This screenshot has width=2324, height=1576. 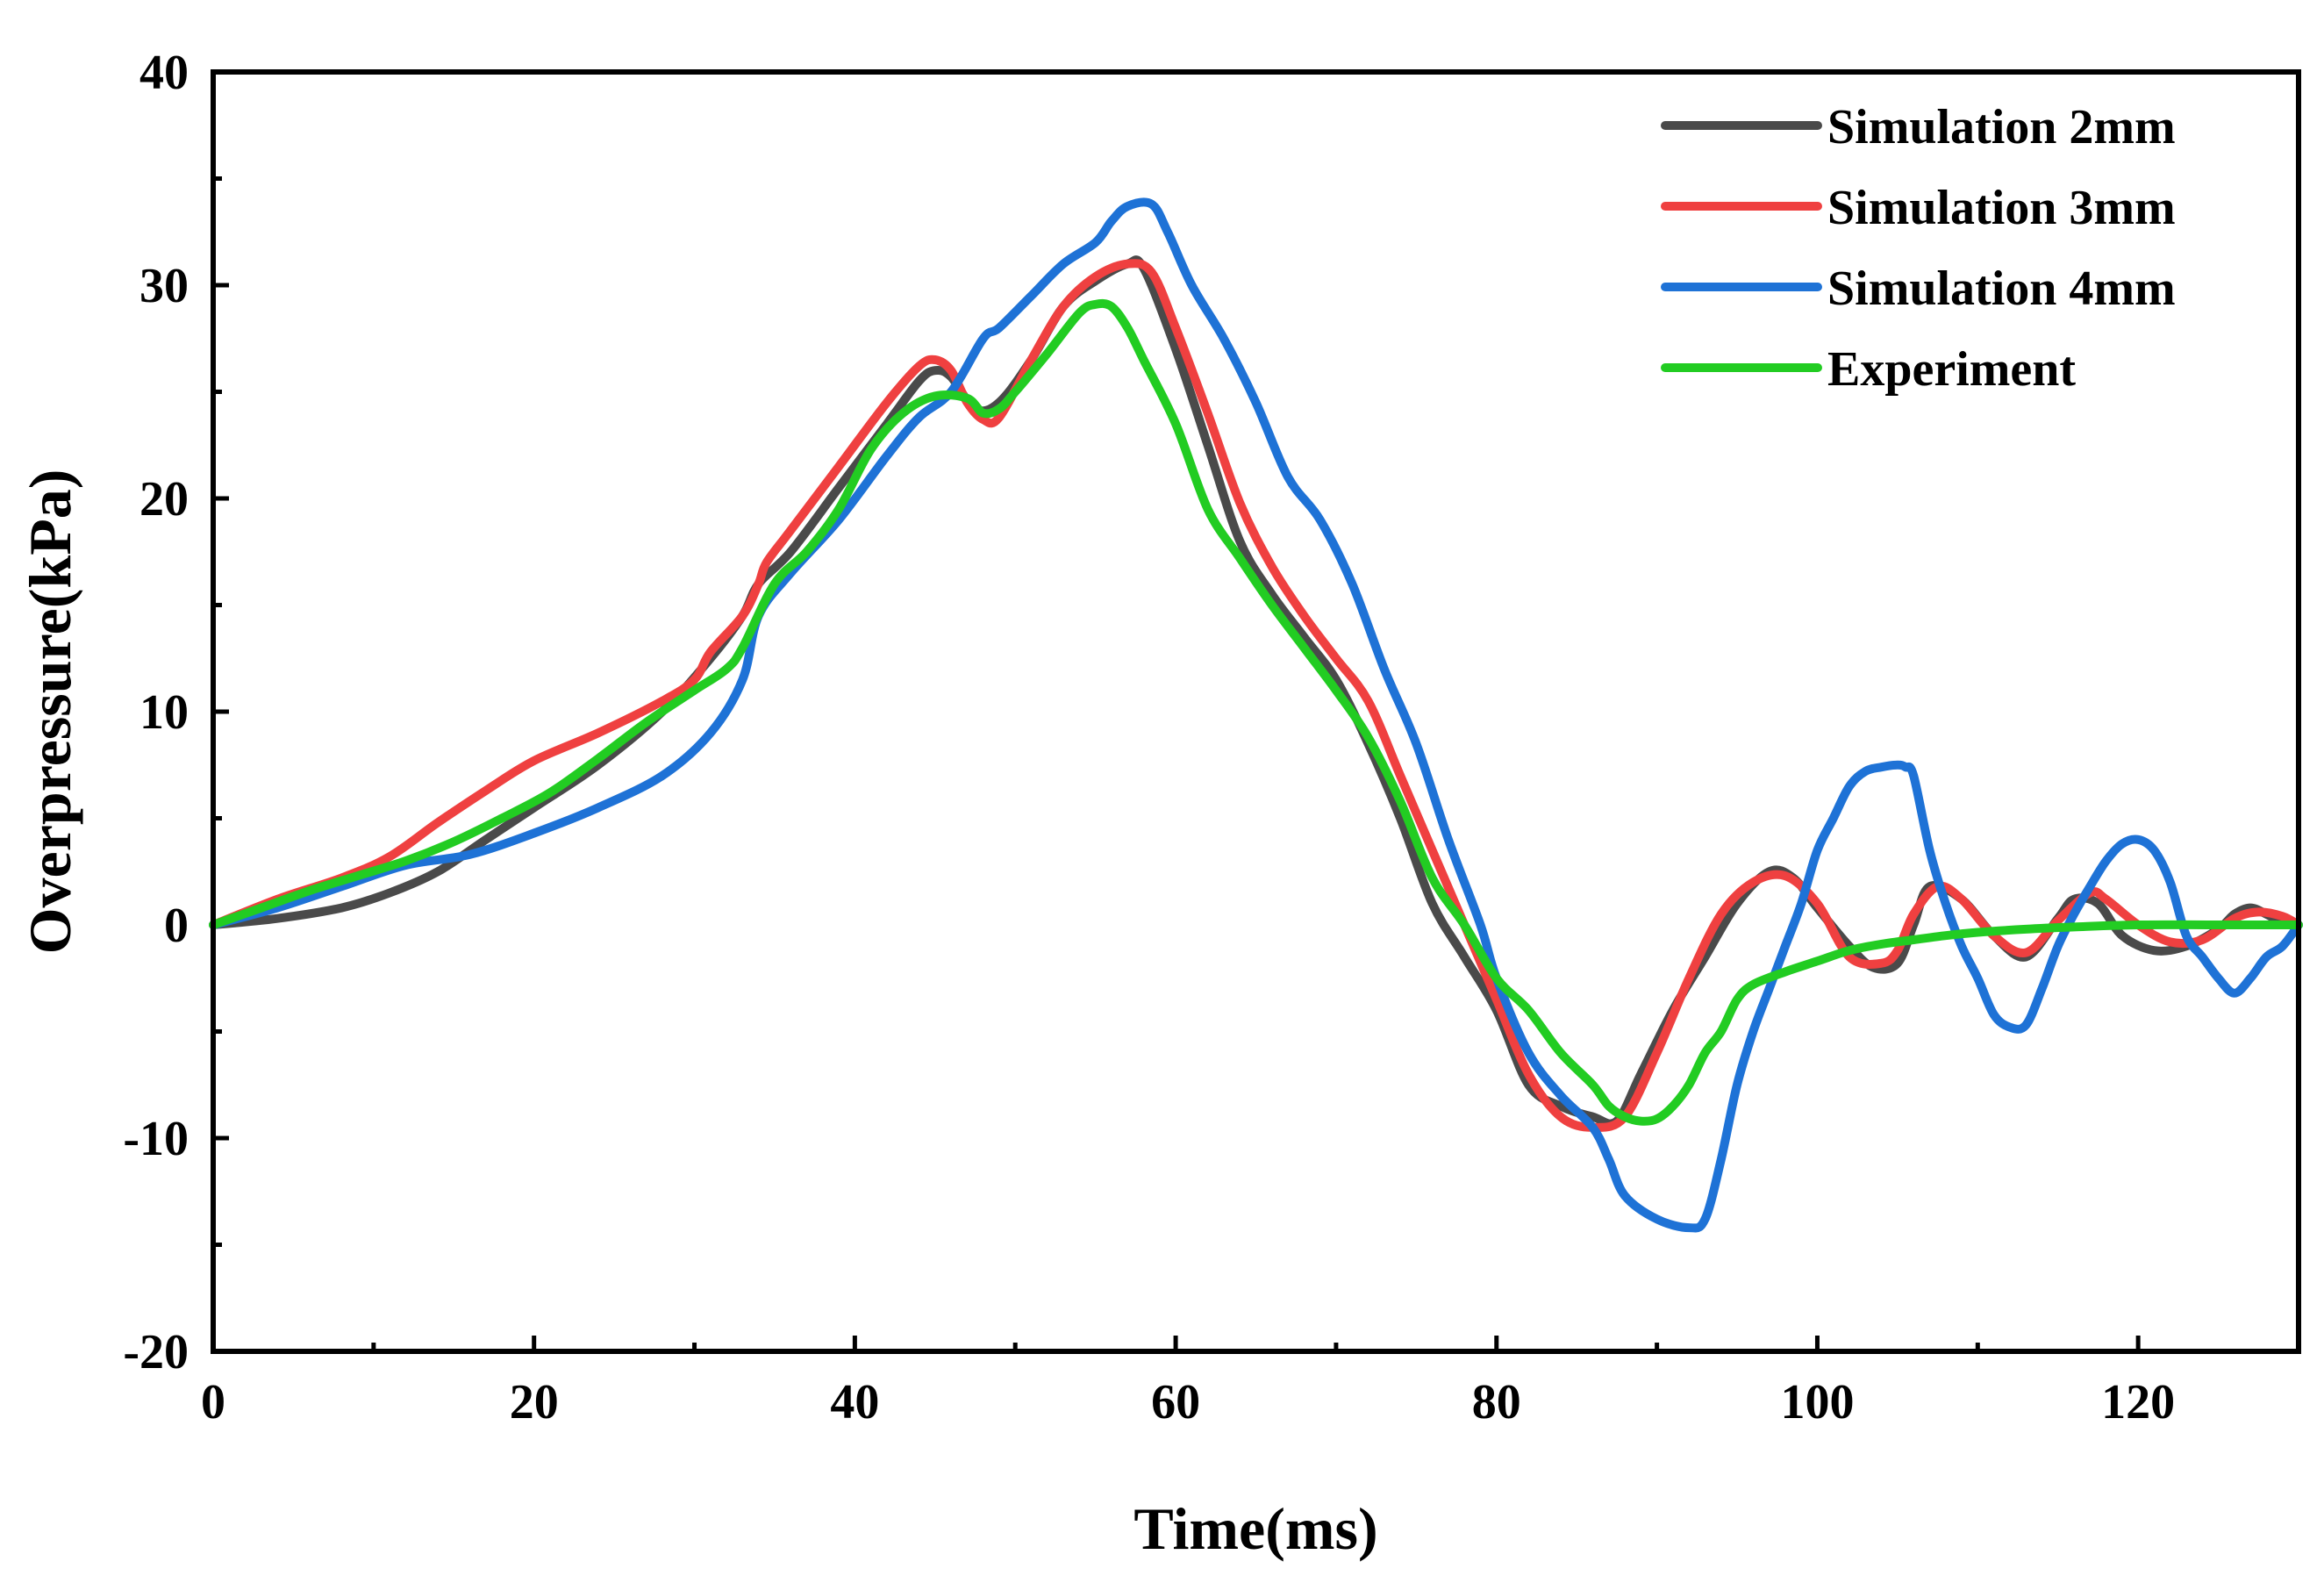 What do you see at coordinates (164, 73) in the screenshot?
I see `y-tick-label: 40` at bounding box center [164, 73].